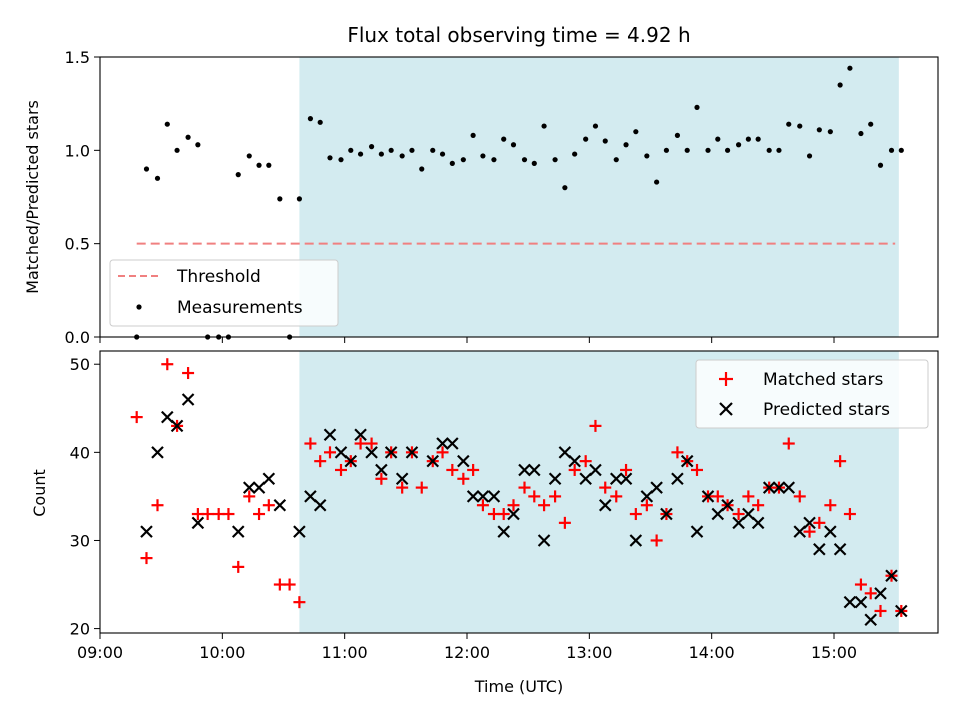  What do you see at coordinates (222, 652) in the screenshot?
I see `x-tick-label: 10:00` at bounding box center [222, 652].